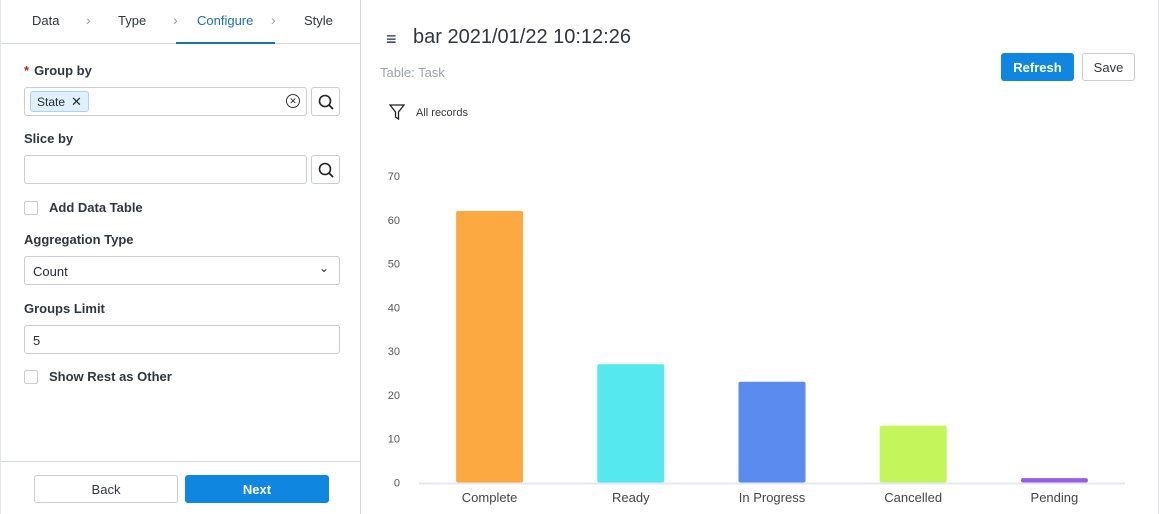 The width and height of the screenshot is (1159, 514). What do you see at coordinates (182, 339) in the screenshot?
I see `groups-limit-input: 5` at bounding box center [182, 339].